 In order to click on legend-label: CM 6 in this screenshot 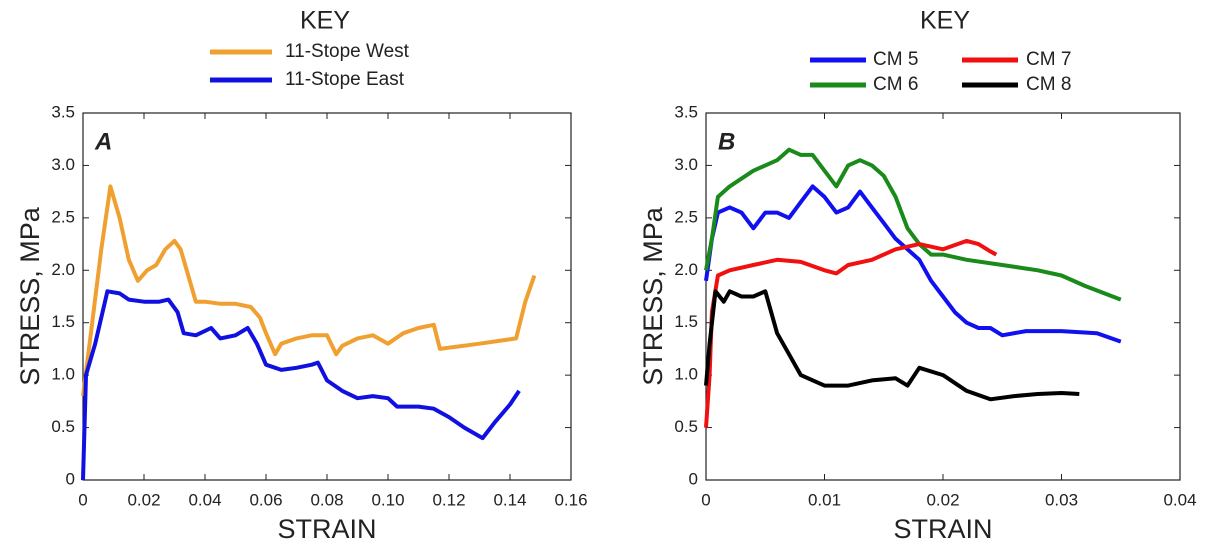, I will do `click(895, 84)`.